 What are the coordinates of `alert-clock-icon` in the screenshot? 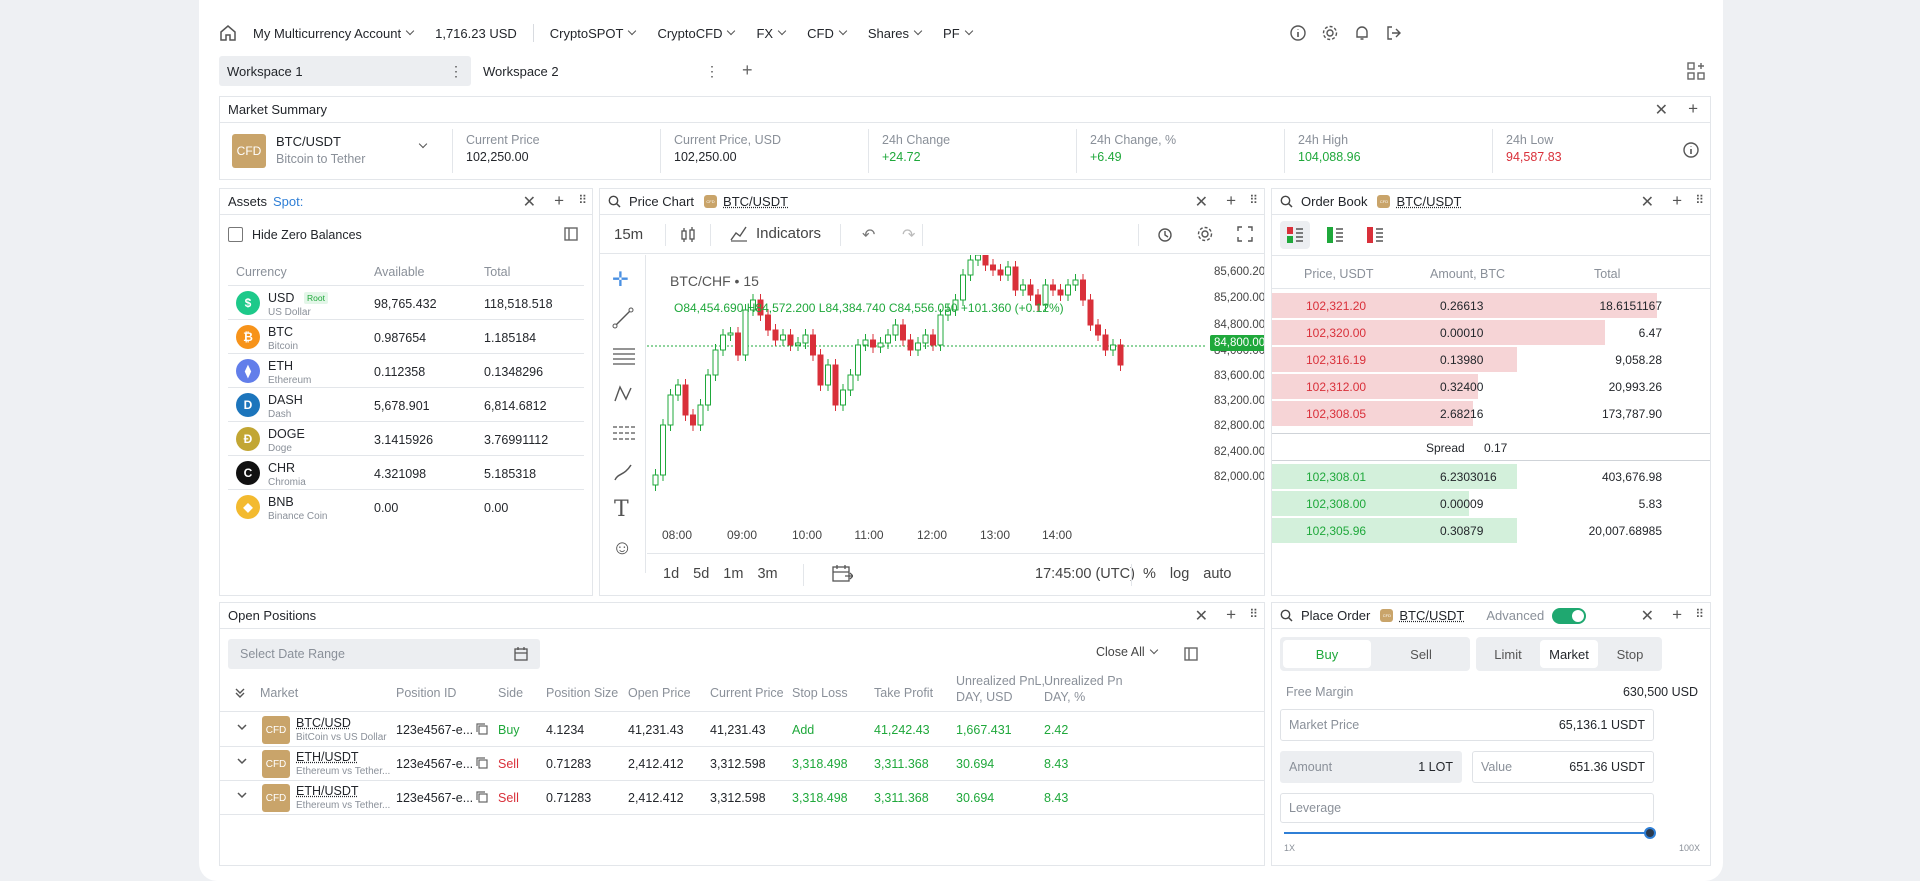 It's located at (1165, 234).